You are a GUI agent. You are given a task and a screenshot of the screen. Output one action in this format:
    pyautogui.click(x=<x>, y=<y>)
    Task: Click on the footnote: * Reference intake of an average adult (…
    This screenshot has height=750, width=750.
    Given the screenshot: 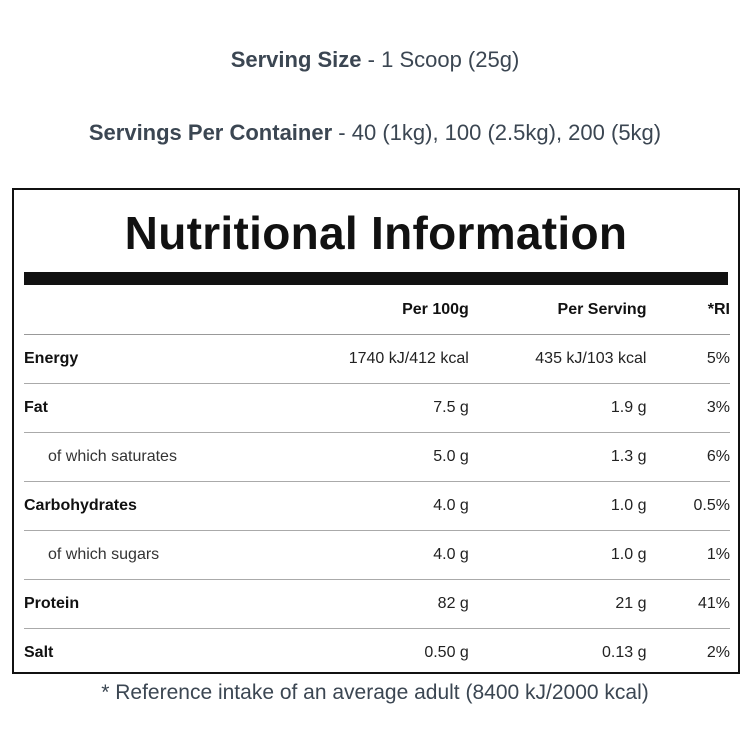 What is the action you would take?
    pyautogui.click(x=375, y=692)
    